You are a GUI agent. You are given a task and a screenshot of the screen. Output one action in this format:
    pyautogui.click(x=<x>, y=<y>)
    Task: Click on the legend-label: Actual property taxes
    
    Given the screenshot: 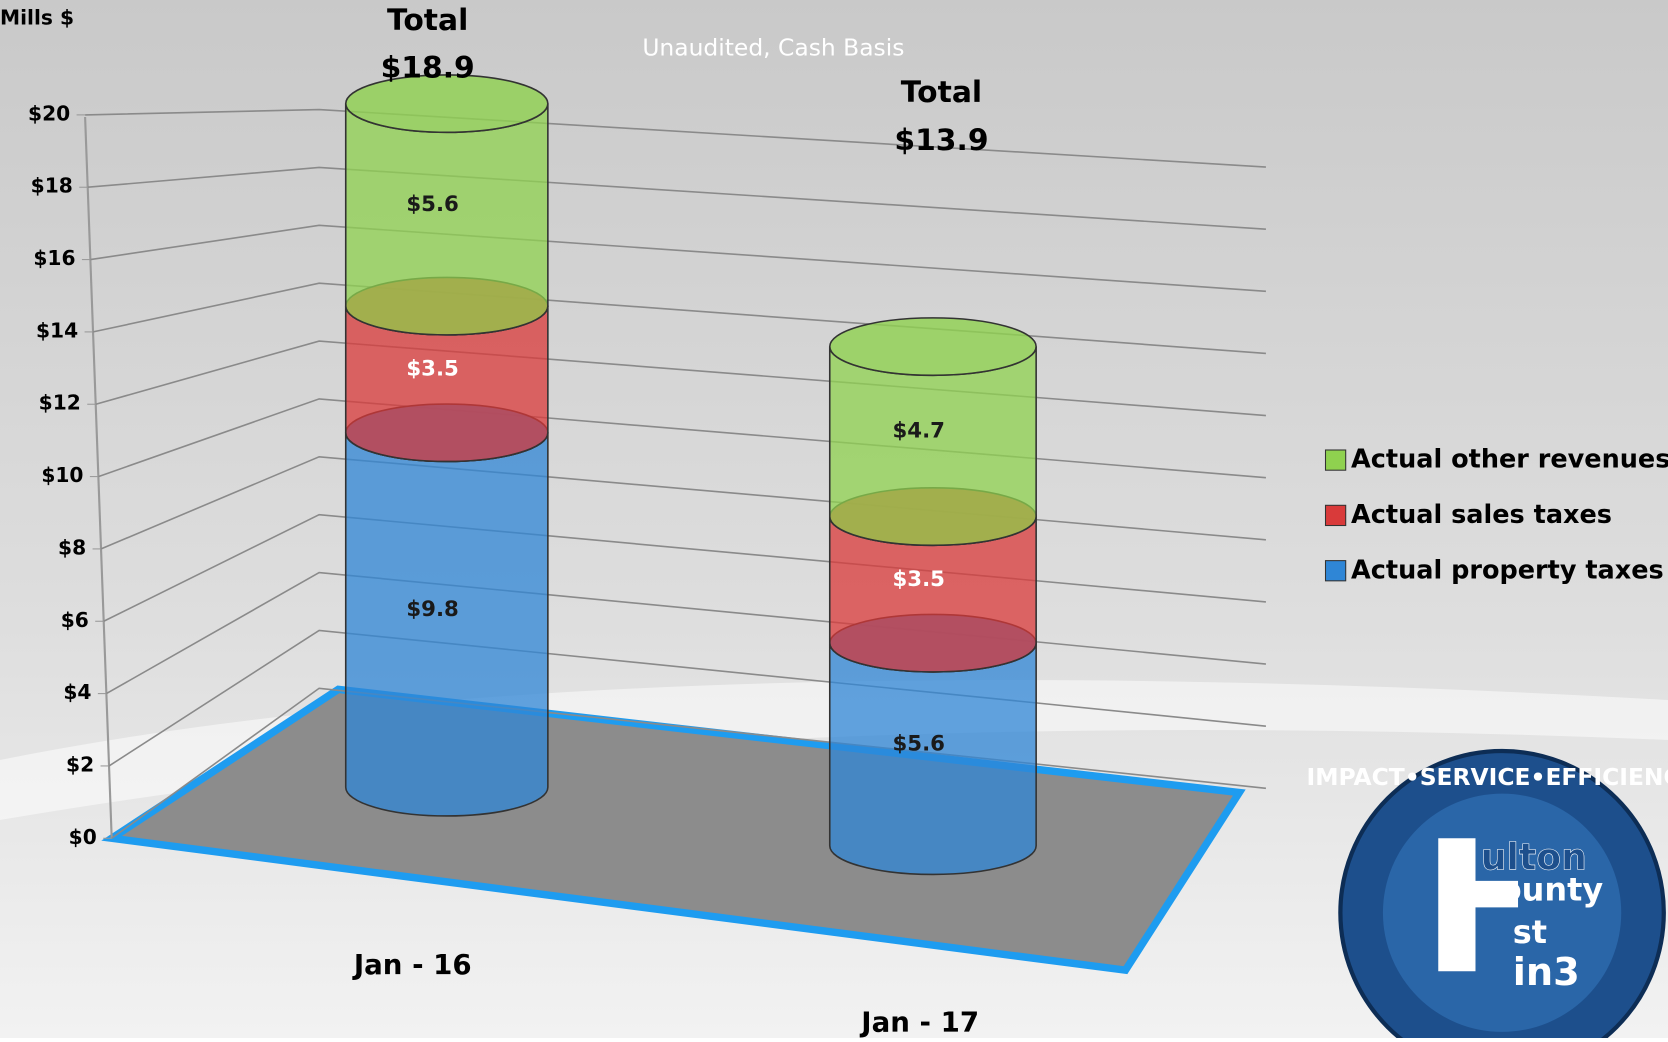 What is the action you would take?
    pyautogui.click(x=1507, y=570)
    